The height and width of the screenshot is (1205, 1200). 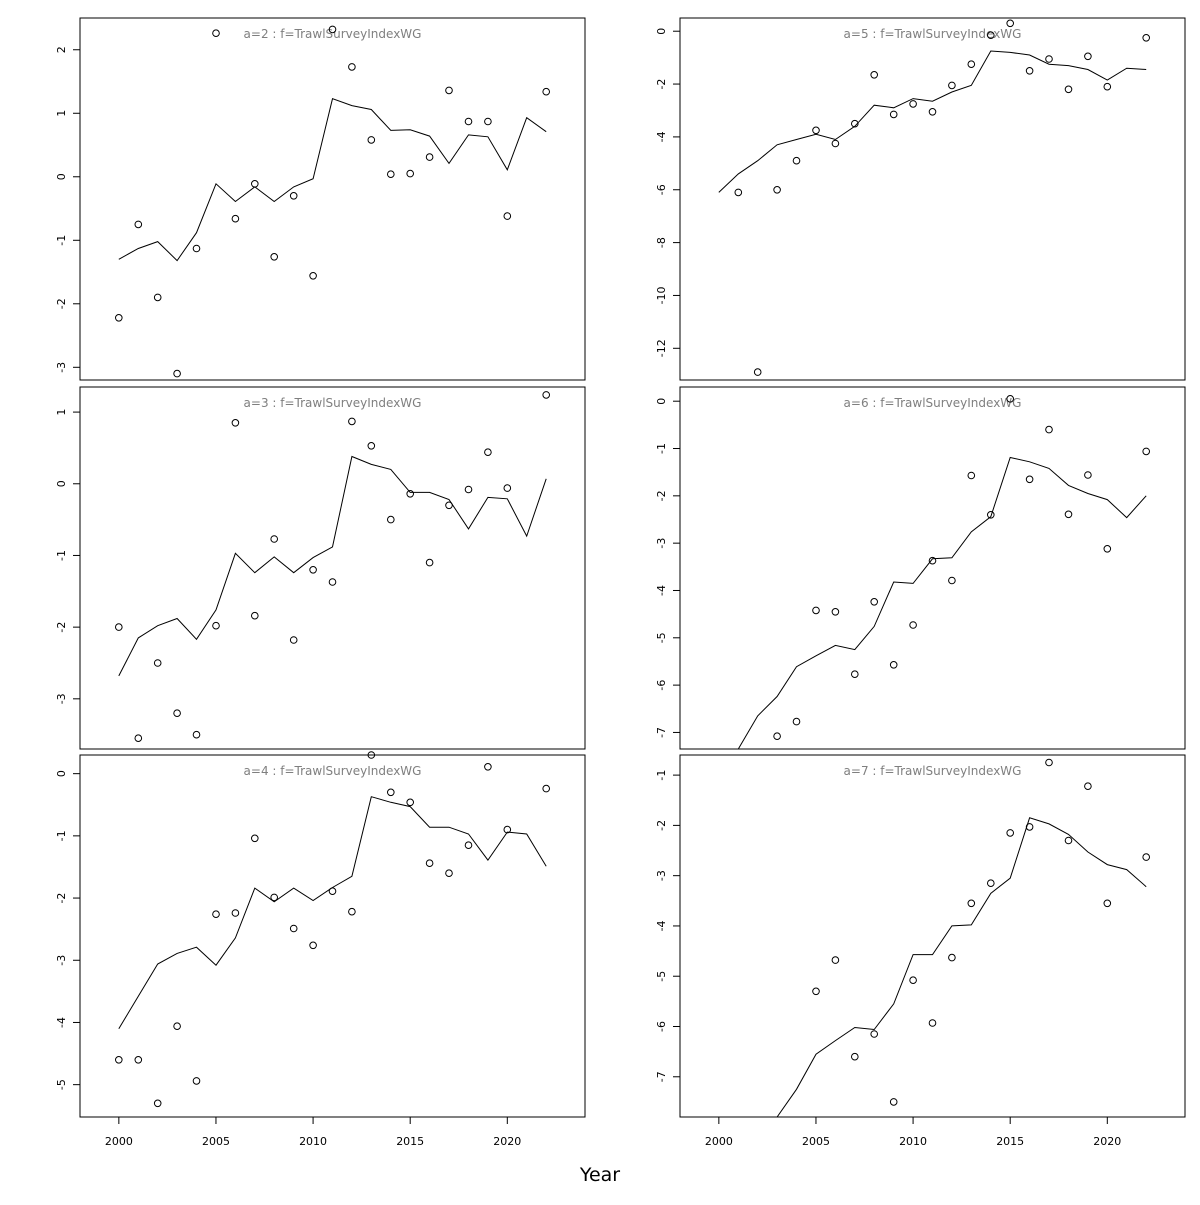 What do you see at coordinates (913, 1141) in the screenshot?
I see `x-tick-label: 2010` at bounding box center [913, 1141].